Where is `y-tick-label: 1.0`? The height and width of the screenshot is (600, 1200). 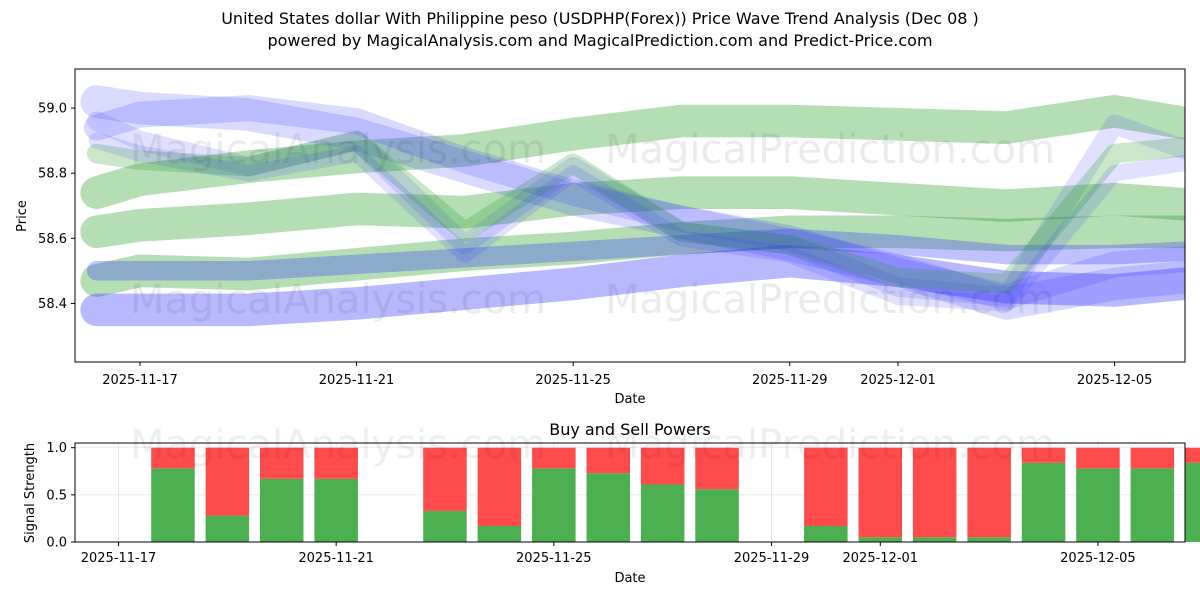
y-tick-label: 1.0 is located at coordinates (56, 448).